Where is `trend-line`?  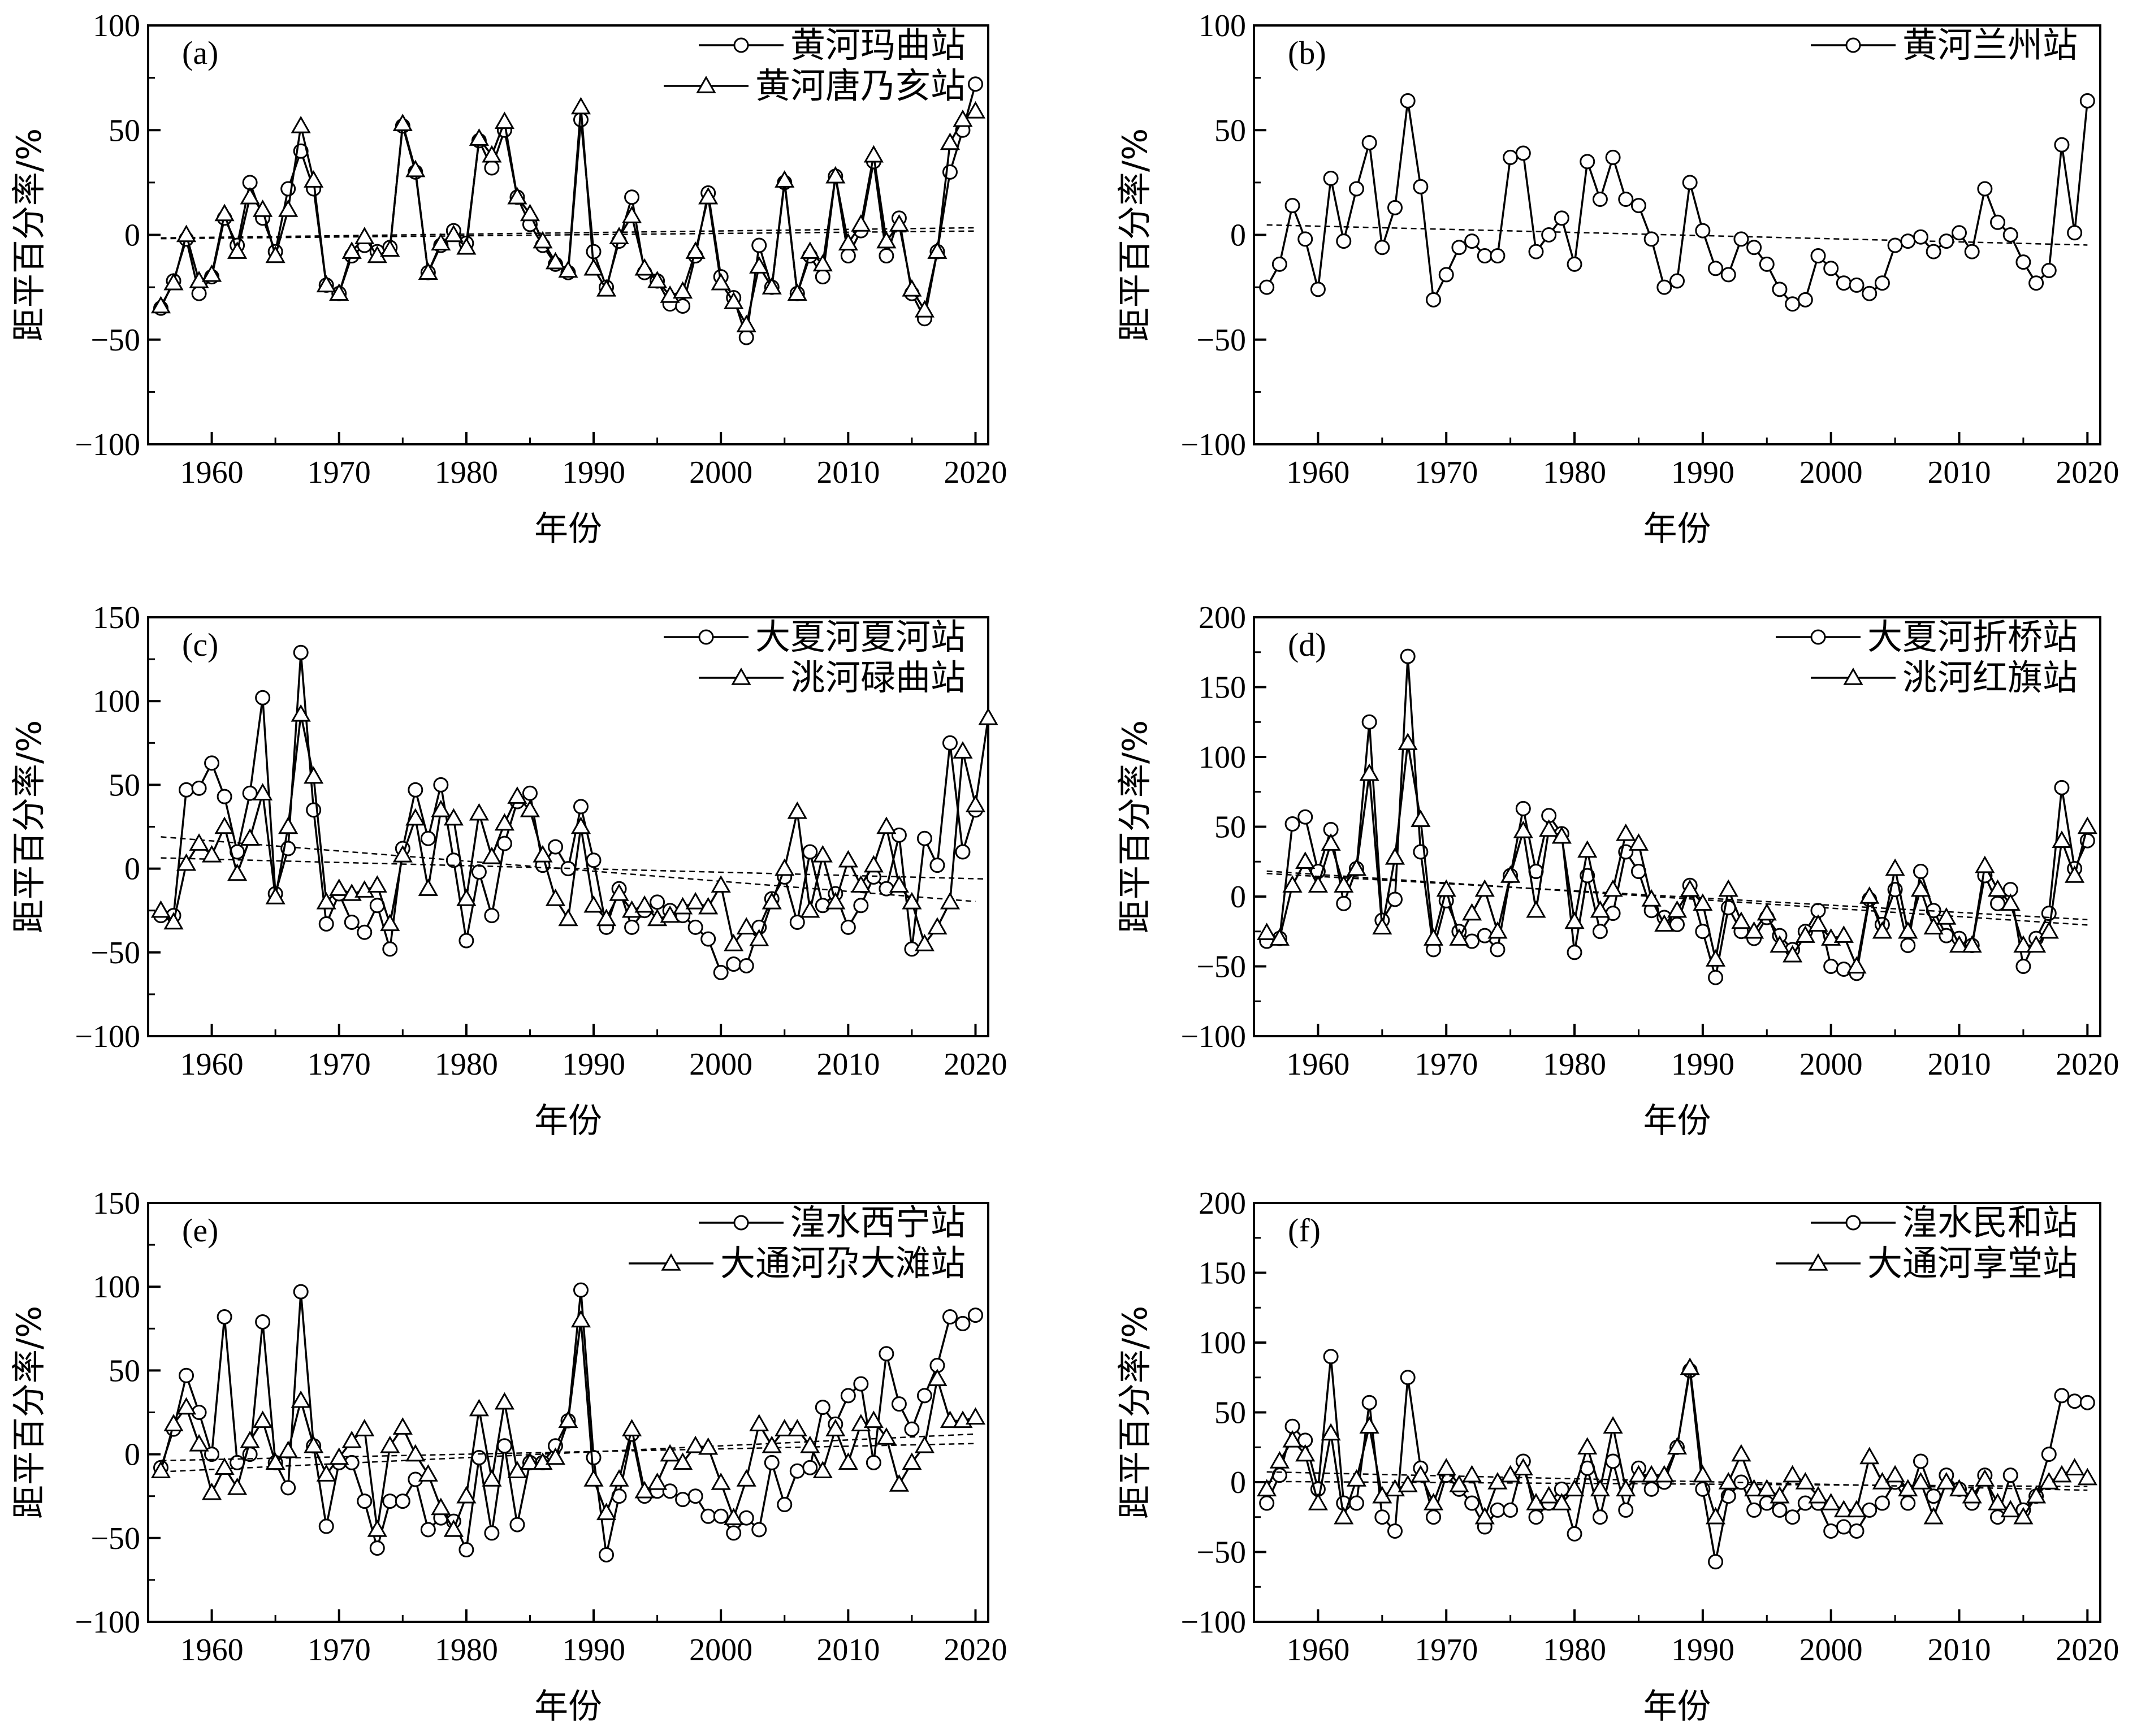 trend-line is located at coordinates (568, 1453).